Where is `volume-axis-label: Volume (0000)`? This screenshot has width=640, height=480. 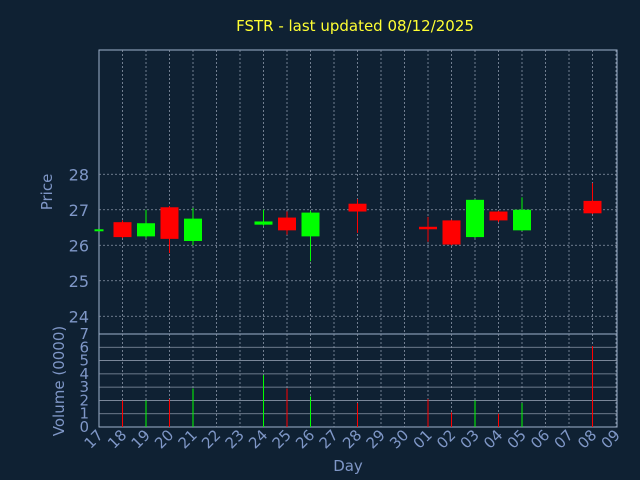
volume-axis-label: Volume (0000) is located at coordinates (59, 381).